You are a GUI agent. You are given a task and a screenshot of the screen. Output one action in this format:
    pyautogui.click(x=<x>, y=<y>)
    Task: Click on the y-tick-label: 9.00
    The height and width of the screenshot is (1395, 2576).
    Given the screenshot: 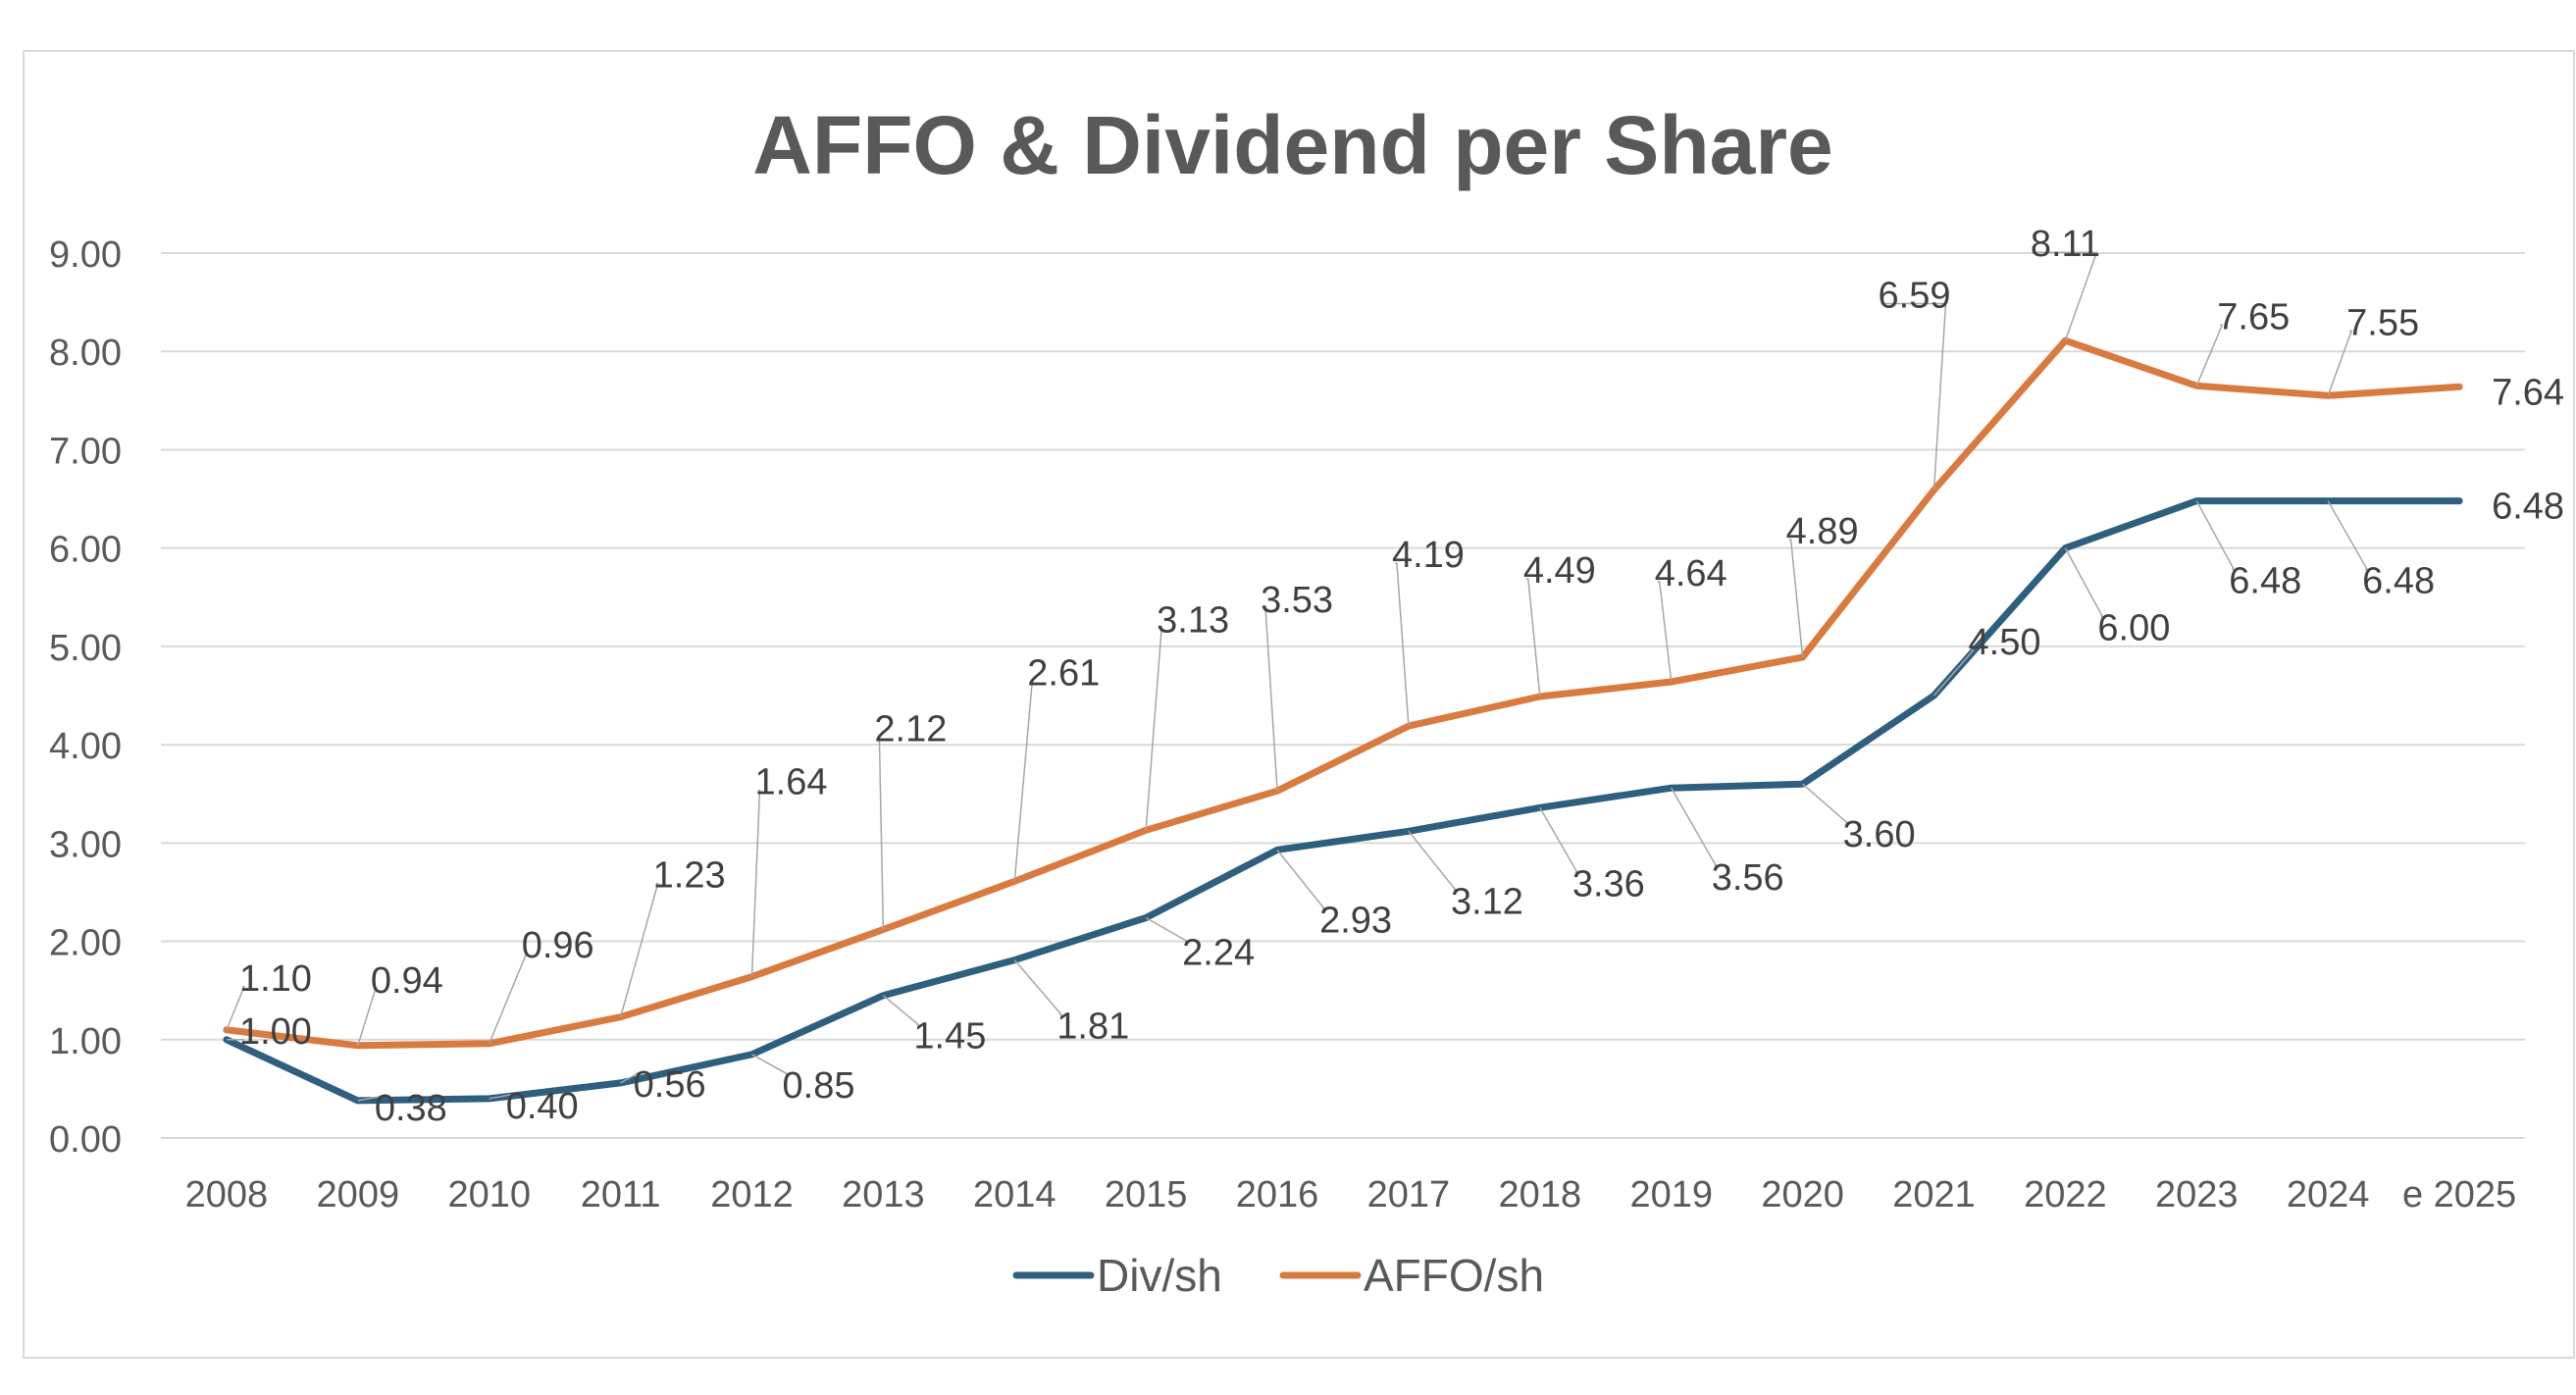 What is the action you would take?
    pyautogui.click(x=85, y=255)
    